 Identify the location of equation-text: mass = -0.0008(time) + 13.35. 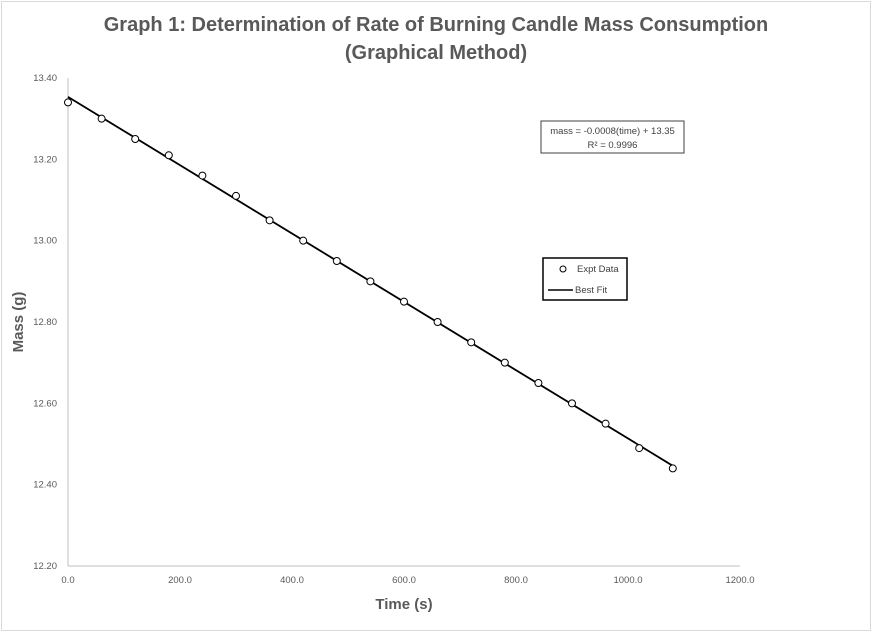
(612, 131).